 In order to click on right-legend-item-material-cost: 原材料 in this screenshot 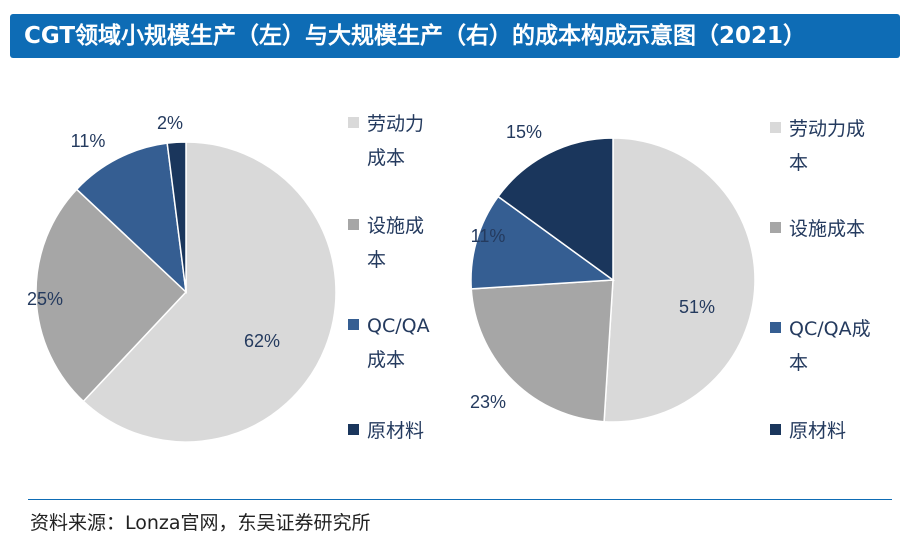, I will do `click(808, 431)`.